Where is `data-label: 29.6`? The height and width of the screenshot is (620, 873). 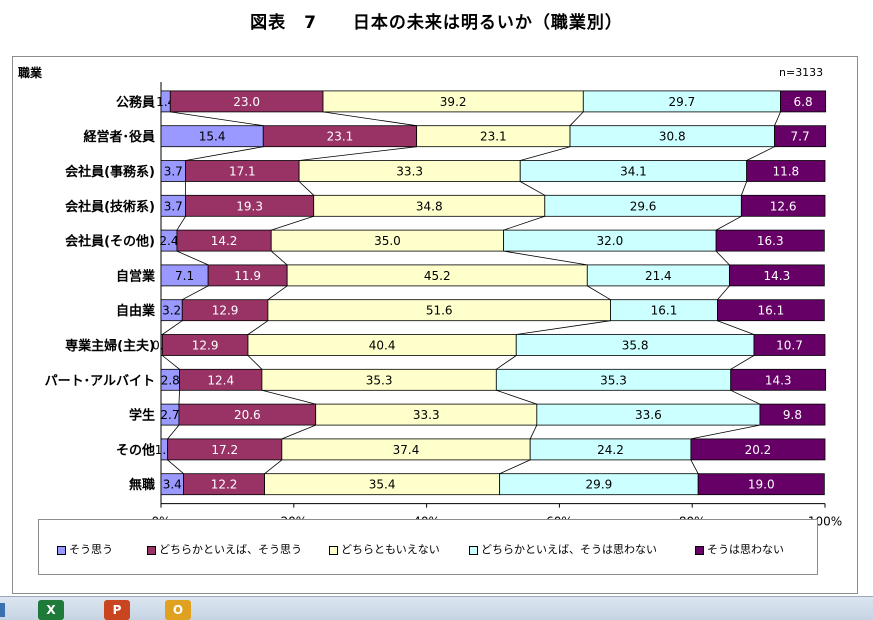
data-label: 29.6 is located at coordinates (643, 206).